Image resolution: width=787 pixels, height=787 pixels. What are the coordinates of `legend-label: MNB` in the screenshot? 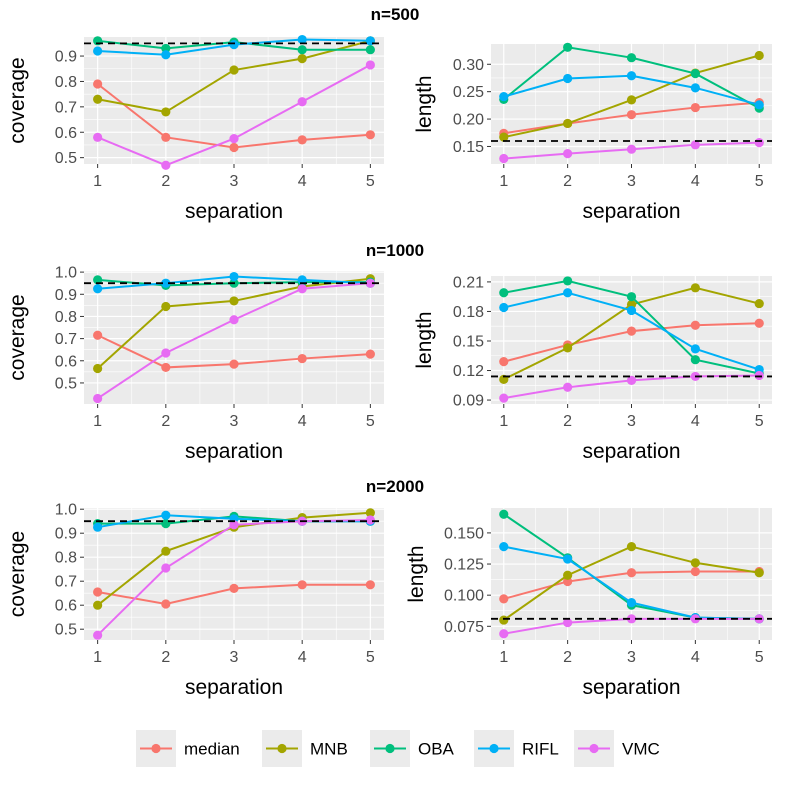 It's located at (329, 749).